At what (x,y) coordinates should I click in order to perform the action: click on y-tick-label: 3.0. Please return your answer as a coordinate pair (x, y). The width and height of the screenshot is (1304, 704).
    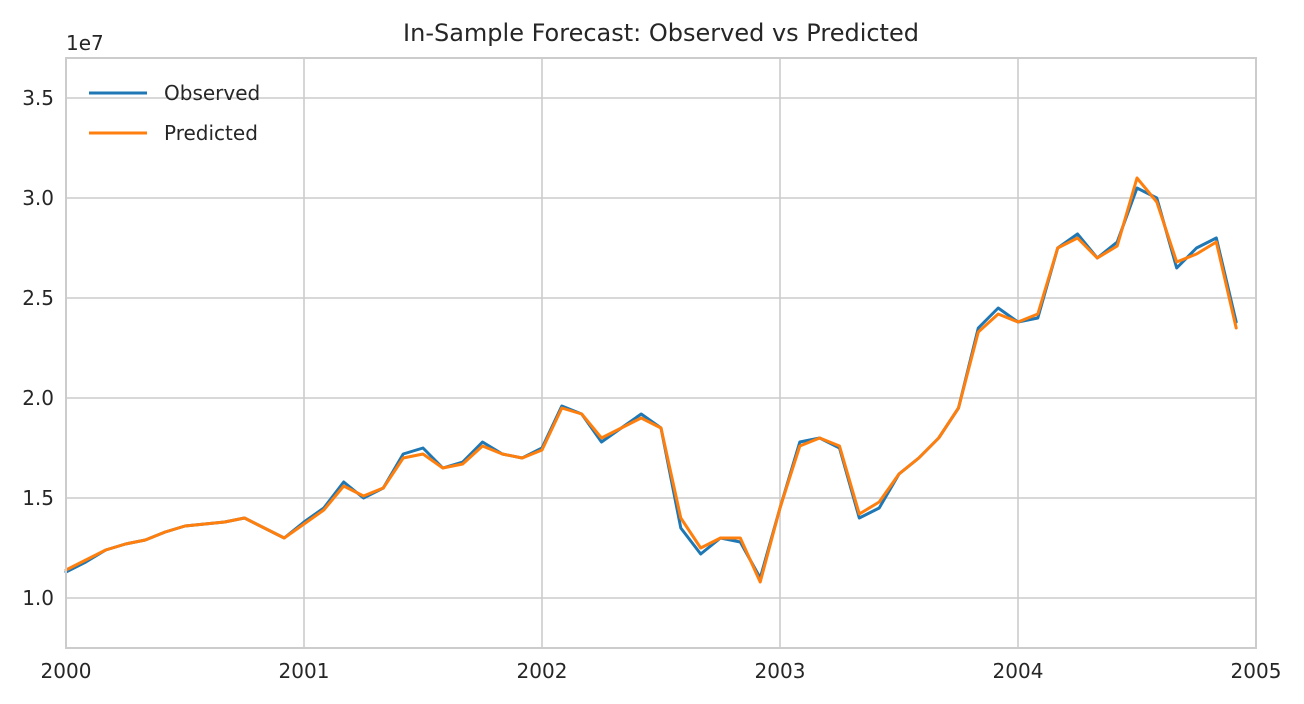
    Looking at the image, I should click on (38, 198).